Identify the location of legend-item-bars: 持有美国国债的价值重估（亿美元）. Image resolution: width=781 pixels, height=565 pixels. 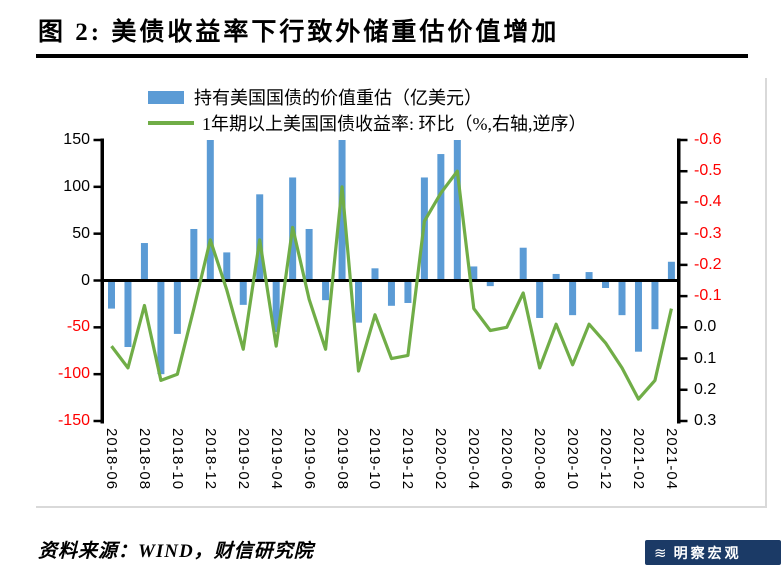
(367, 97).